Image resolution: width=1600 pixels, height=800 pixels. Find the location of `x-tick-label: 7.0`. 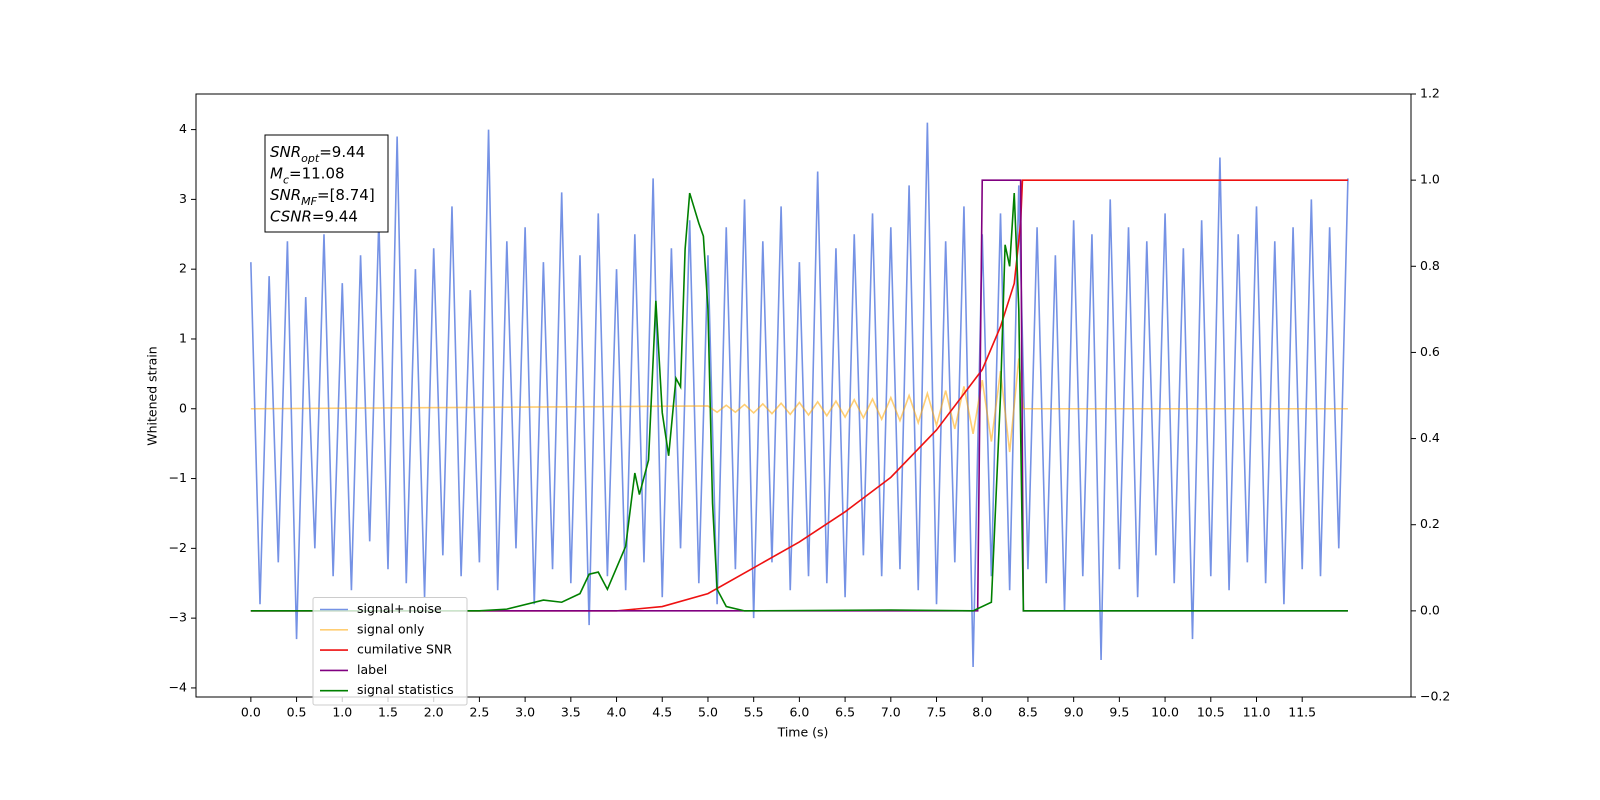

x-tick-label: 7.0 is located at coordinates (891, 712).